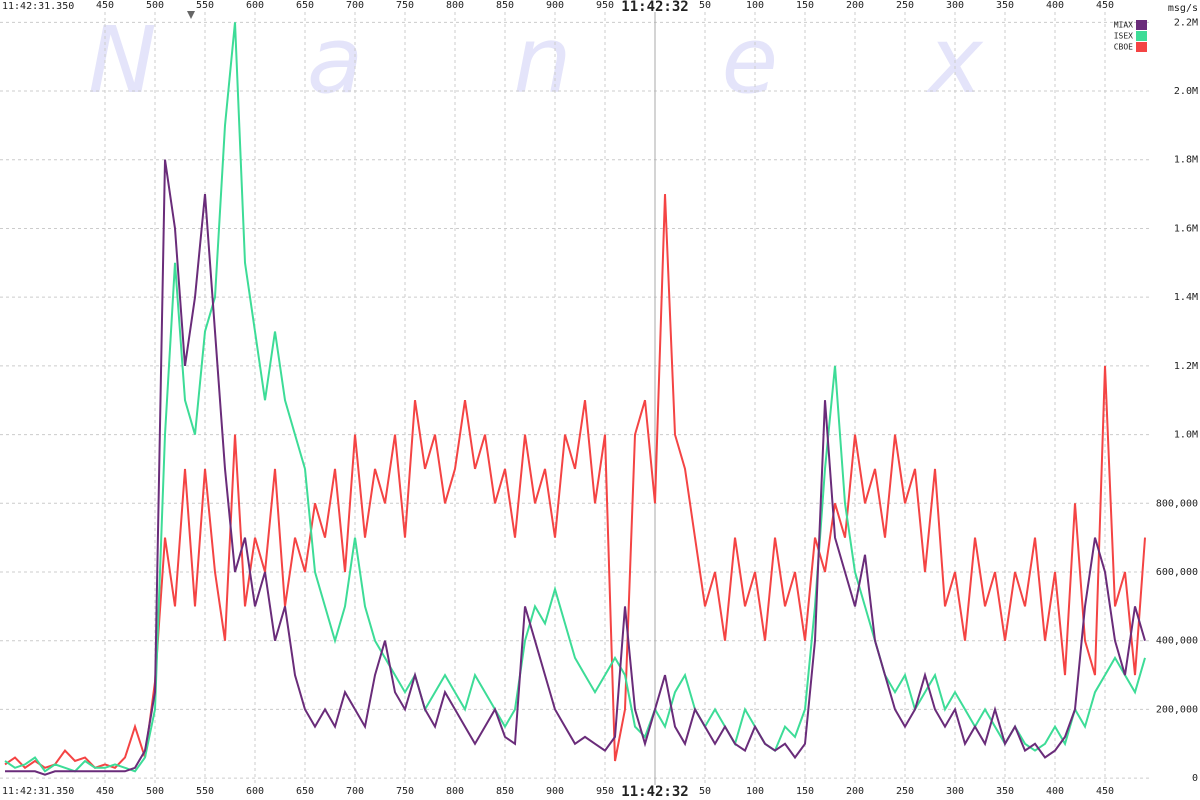  What do you see at coordinates (355, 5) in the screenshot?
I see `x-tick-label-top: 700` at bounding box center [355, 5].